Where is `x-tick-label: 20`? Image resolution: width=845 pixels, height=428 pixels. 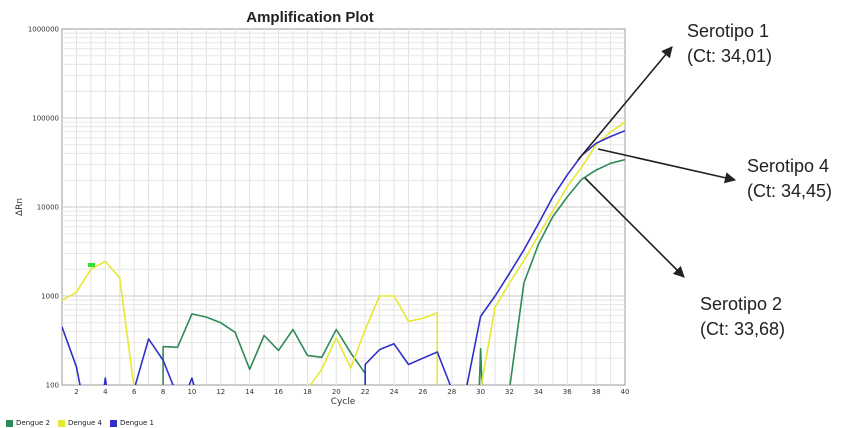 x-tick-label: 20 is located at coordinates (336, 392).